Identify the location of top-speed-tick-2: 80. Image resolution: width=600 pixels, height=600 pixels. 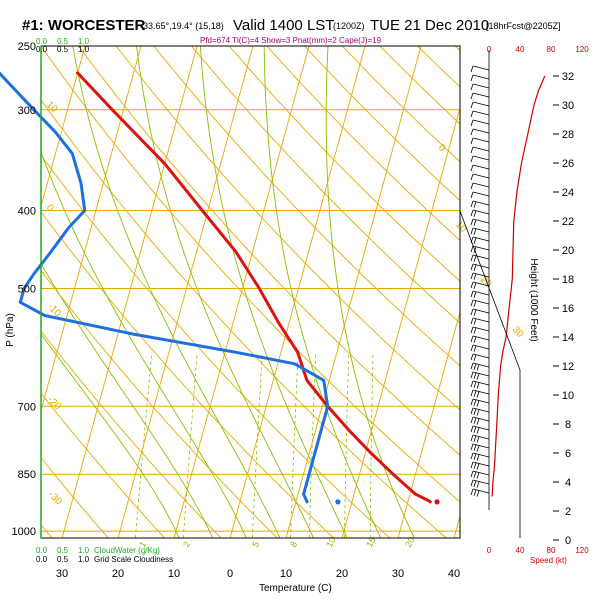
(551, 49).